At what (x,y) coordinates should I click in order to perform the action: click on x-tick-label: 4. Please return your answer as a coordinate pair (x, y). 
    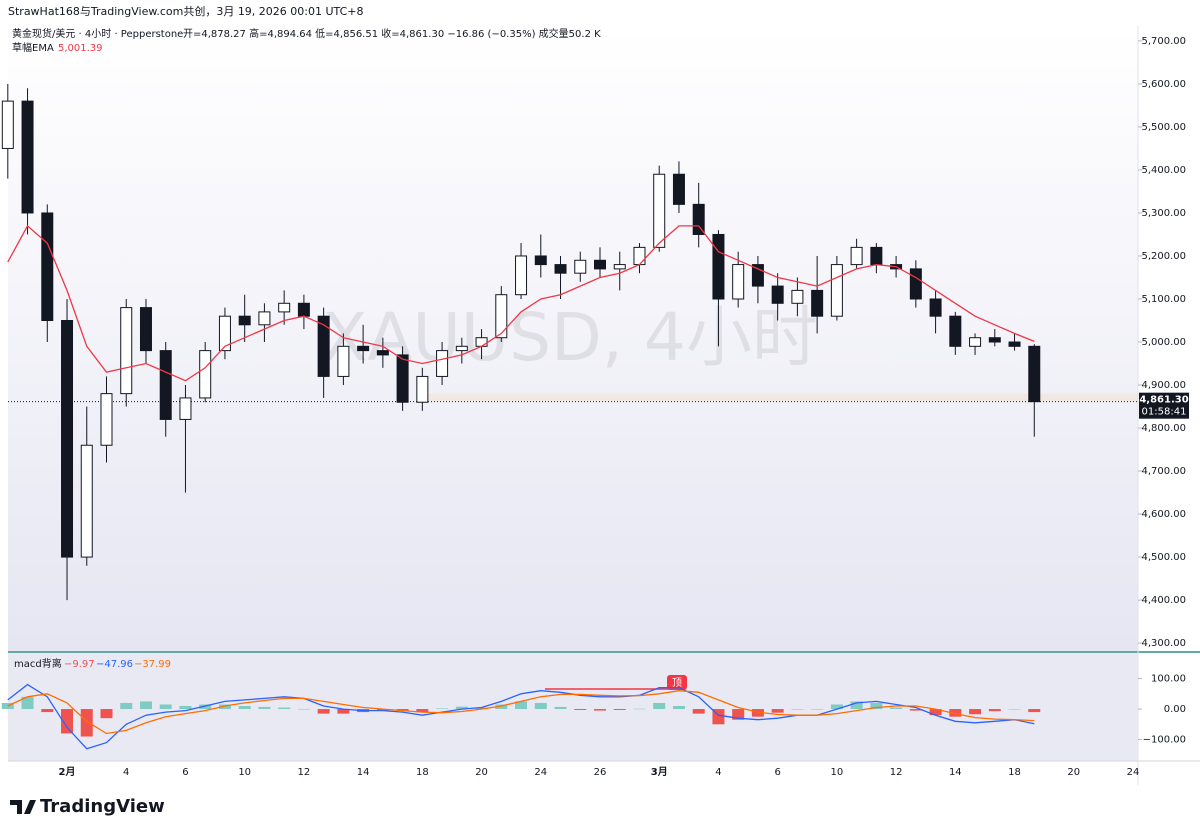
    Looking at the image, I should click on (126, 772).